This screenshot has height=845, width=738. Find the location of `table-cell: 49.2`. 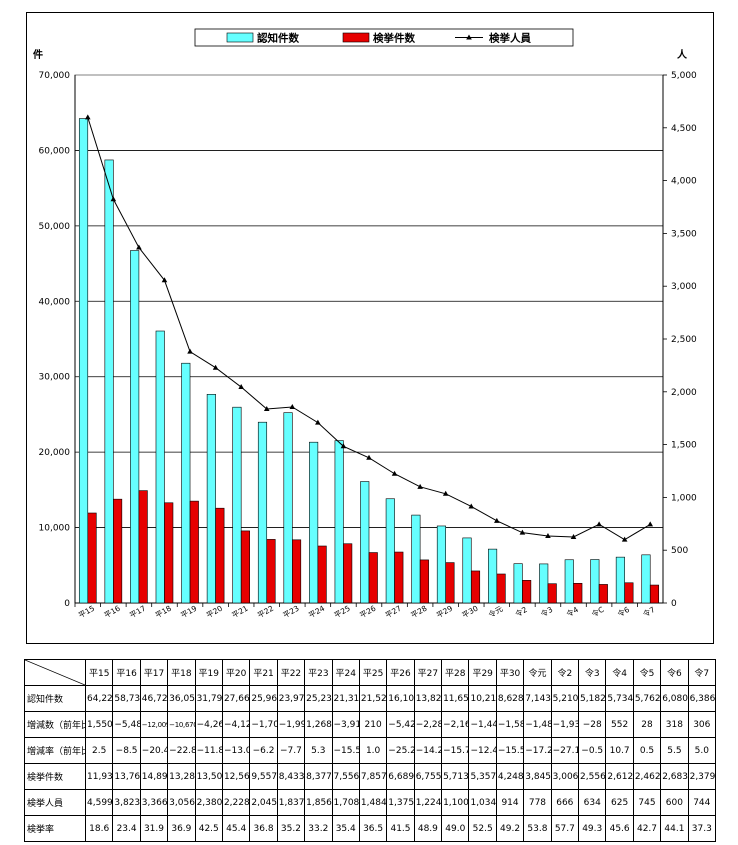

table-cell: 49.2 is located at coordinates (510, 828).